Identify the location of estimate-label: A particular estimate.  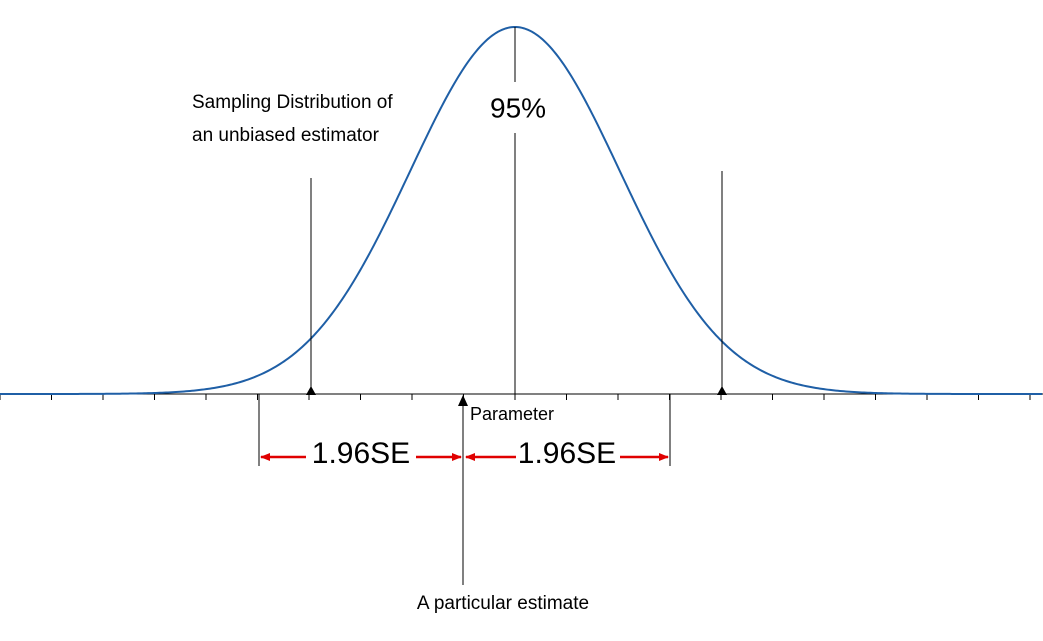
(503, 603).